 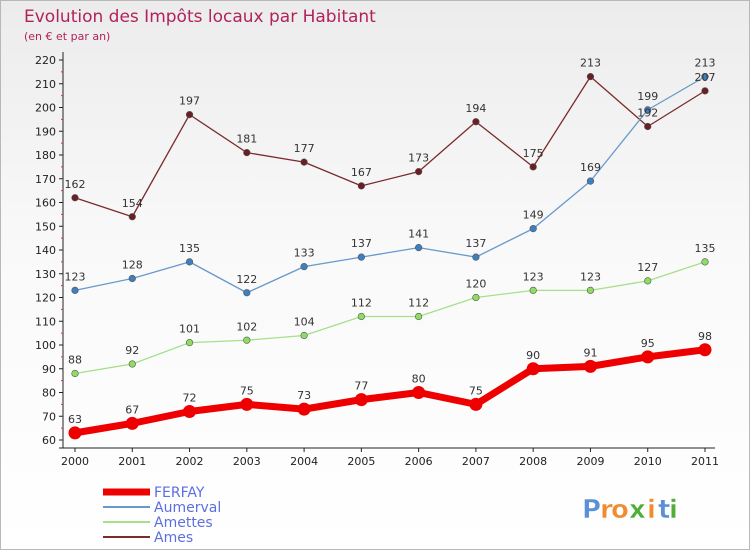 What do you see at coordinates (418, 234) in the screenshot?
I see `data-label: 141` at bounding box center [418, 234].